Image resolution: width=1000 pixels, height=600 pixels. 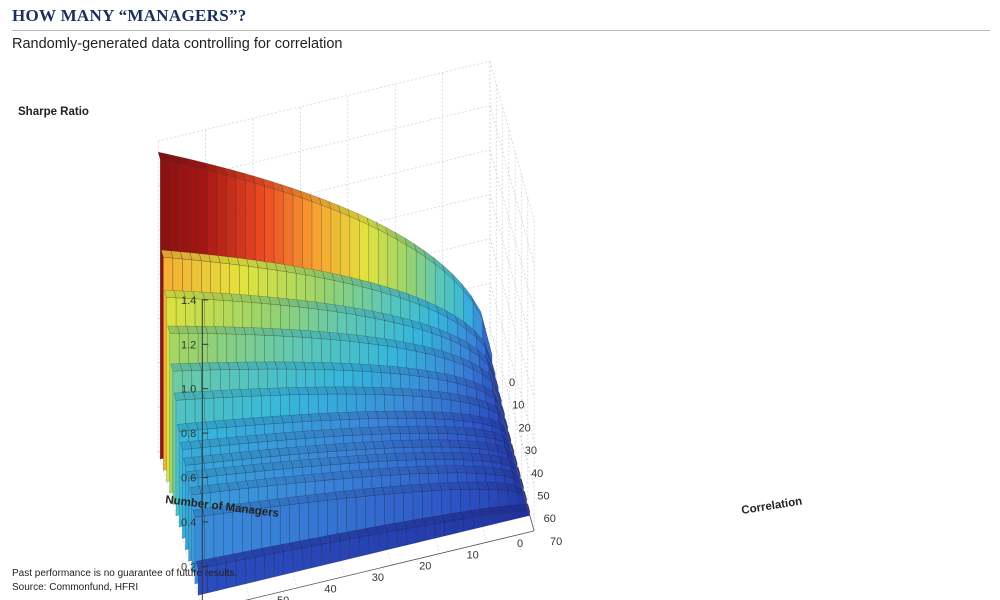 I want to click on z-tick-label: 0.6, so click(x=188, y=479).